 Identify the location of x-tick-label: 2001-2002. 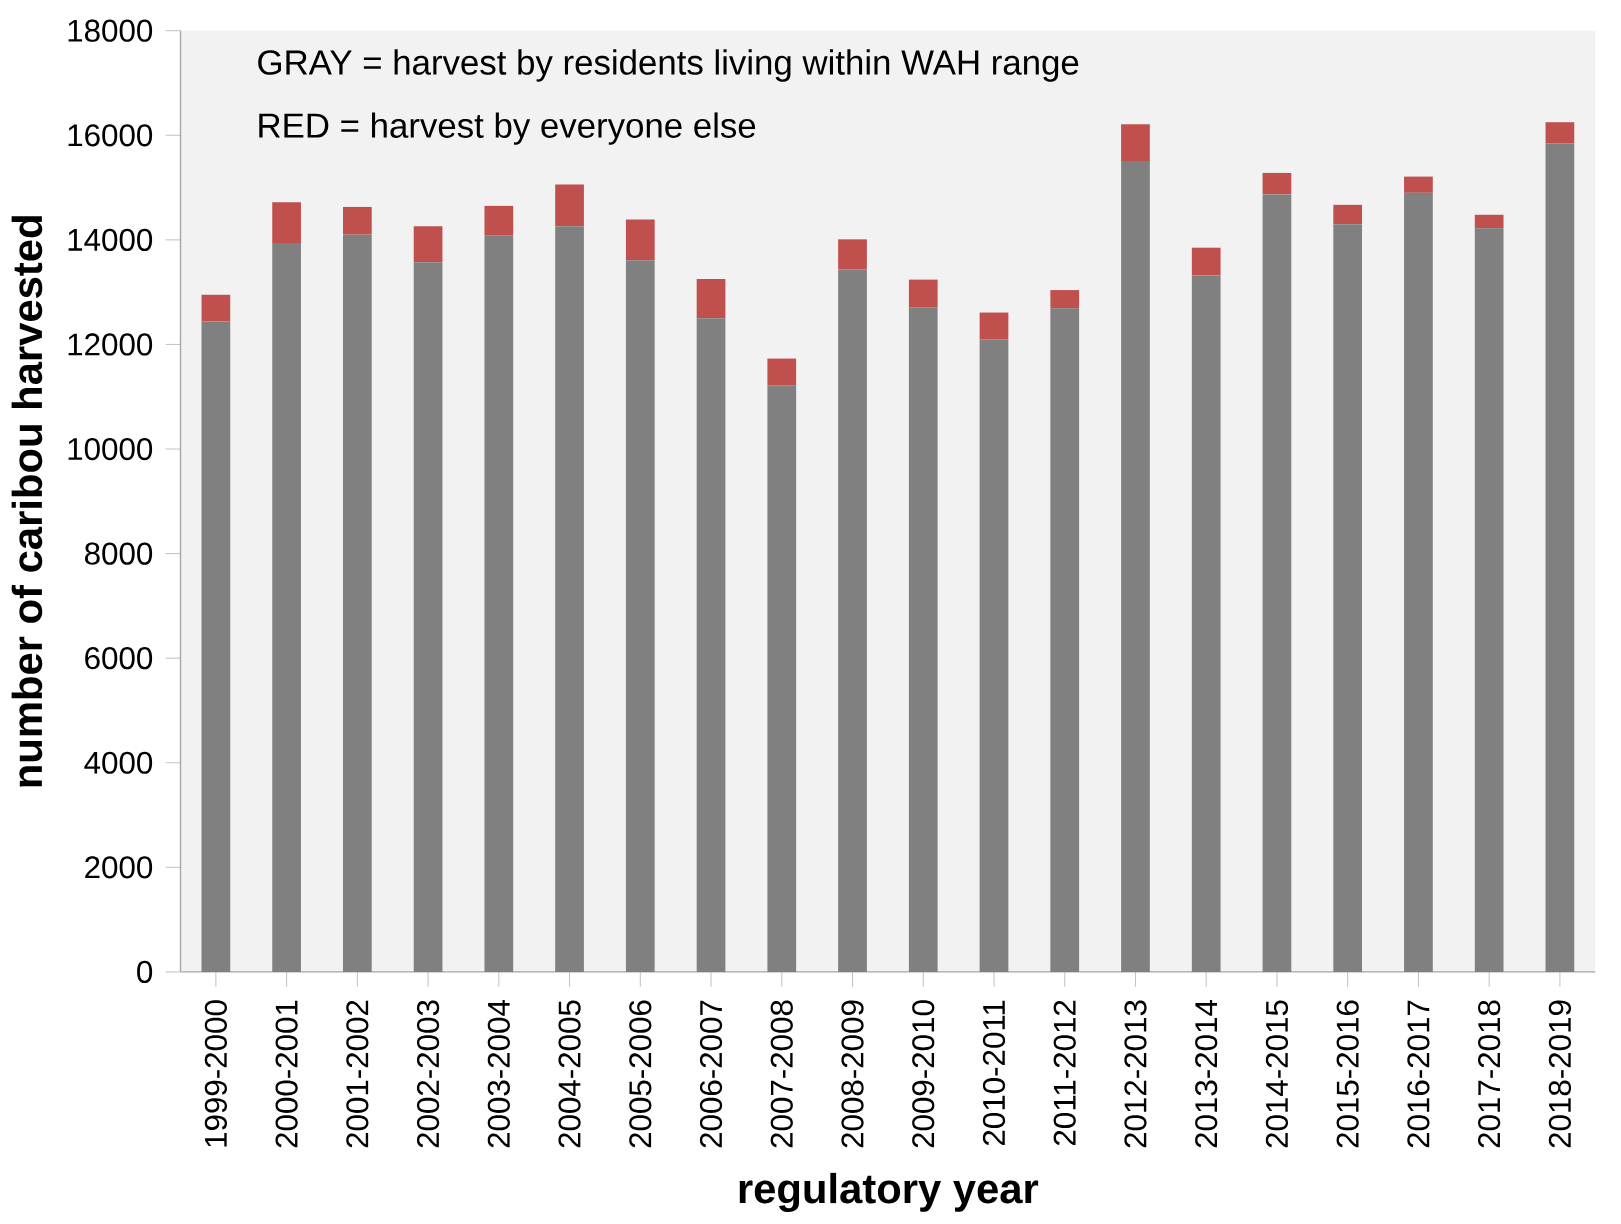
(357, 1074).